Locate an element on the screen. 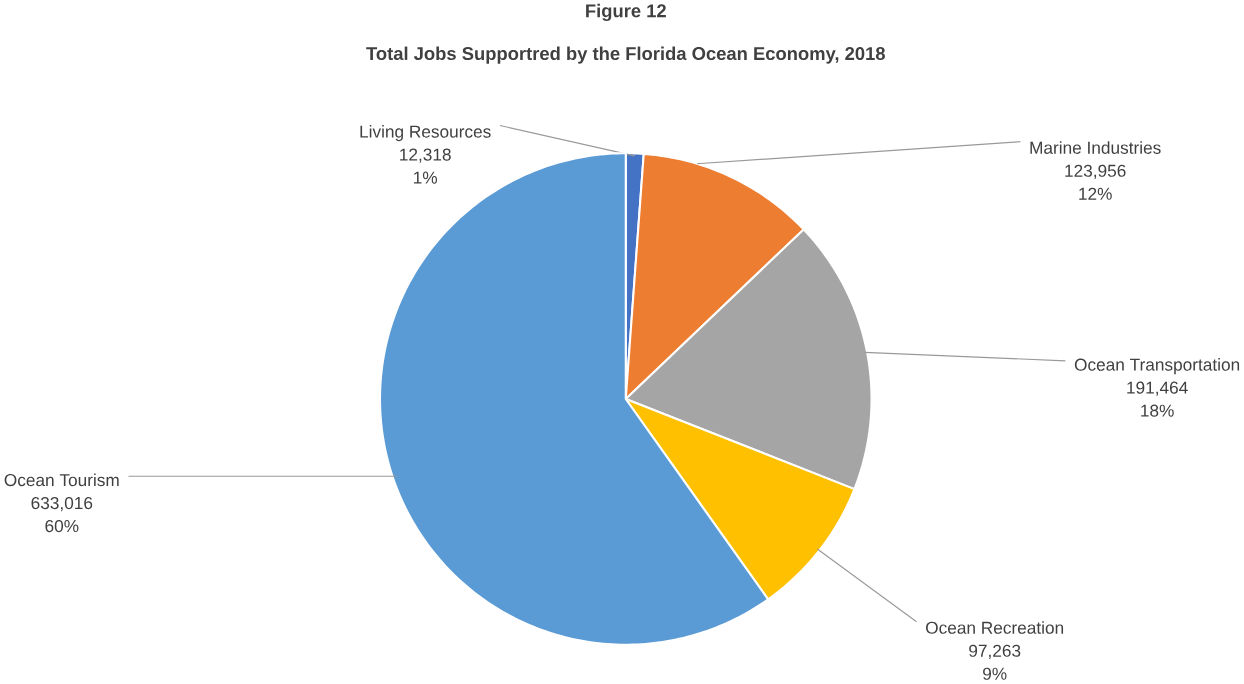 This screenshot has height=684, width=1244. data-label: 97,263 is located at coordinates (995, 652).